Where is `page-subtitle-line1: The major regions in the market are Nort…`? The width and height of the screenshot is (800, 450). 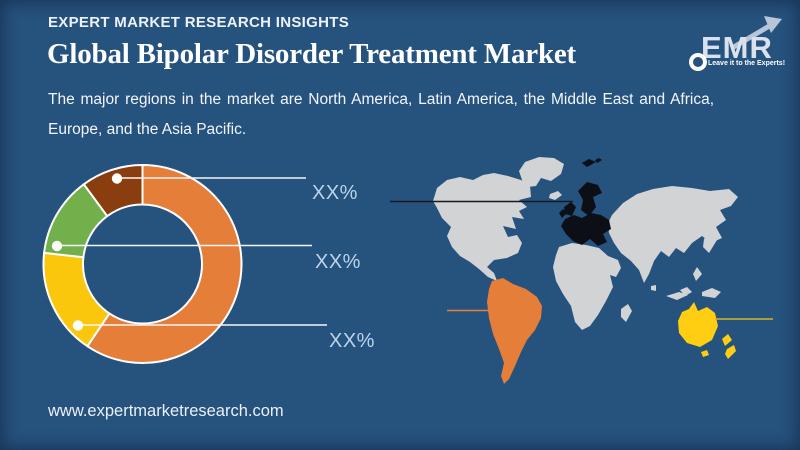 page-subtitle-line1: The major regions in the market are Nort… is located at coordinates (381, 99).